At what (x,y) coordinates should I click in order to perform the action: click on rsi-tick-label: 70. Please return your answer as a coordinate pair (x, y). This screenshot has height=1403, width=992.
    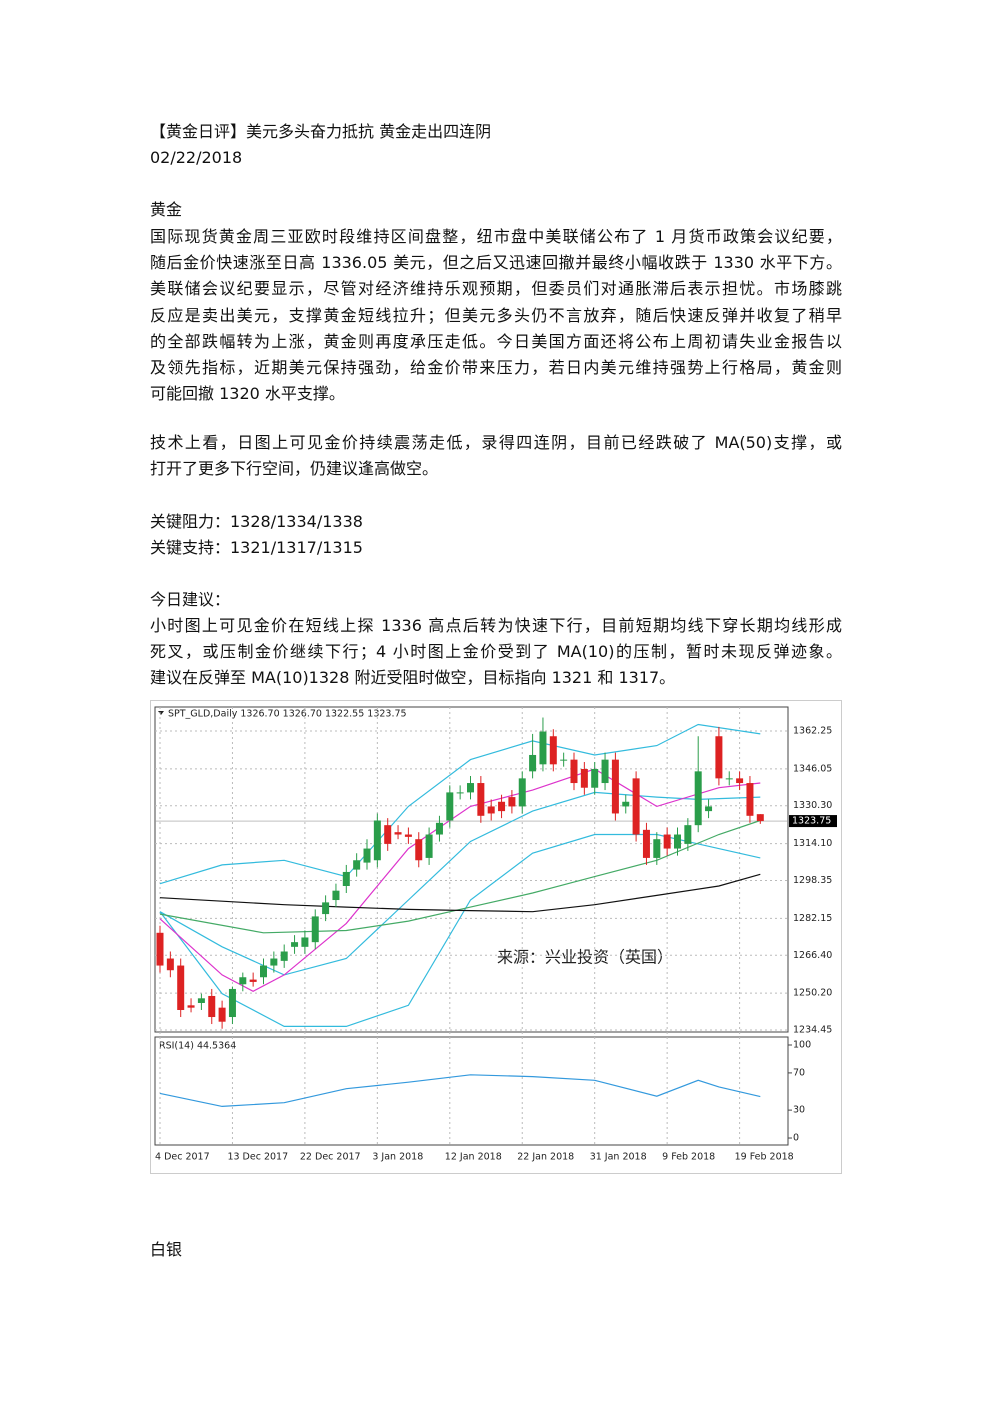
    Looking at the image, I should click on (799, 1072).